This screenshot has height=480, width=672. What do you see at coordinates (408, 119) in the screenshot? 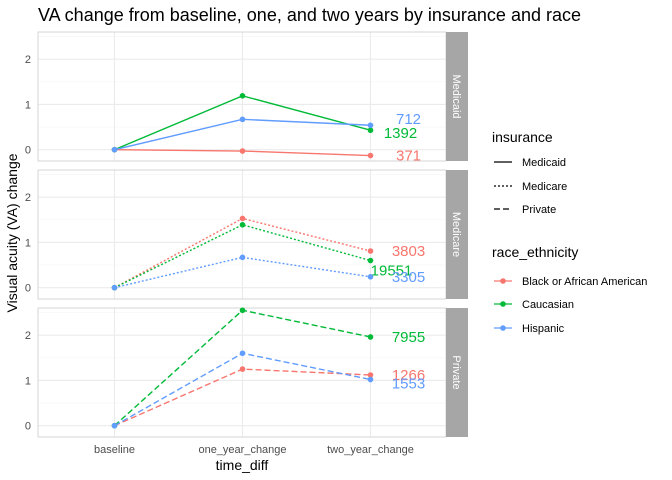
I see `end-label-hispanic: 712` at bounding box center [408, 119].